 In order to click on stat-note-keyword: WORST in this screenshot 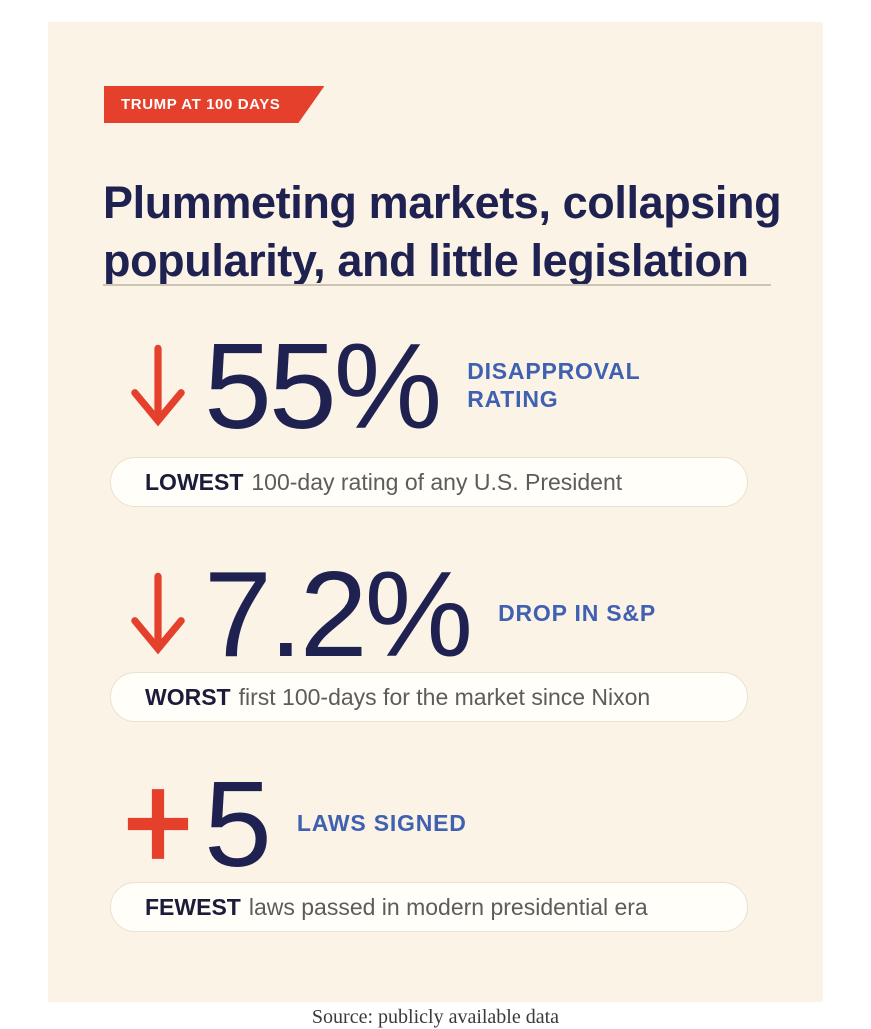, I will do `click(188, 696)`.